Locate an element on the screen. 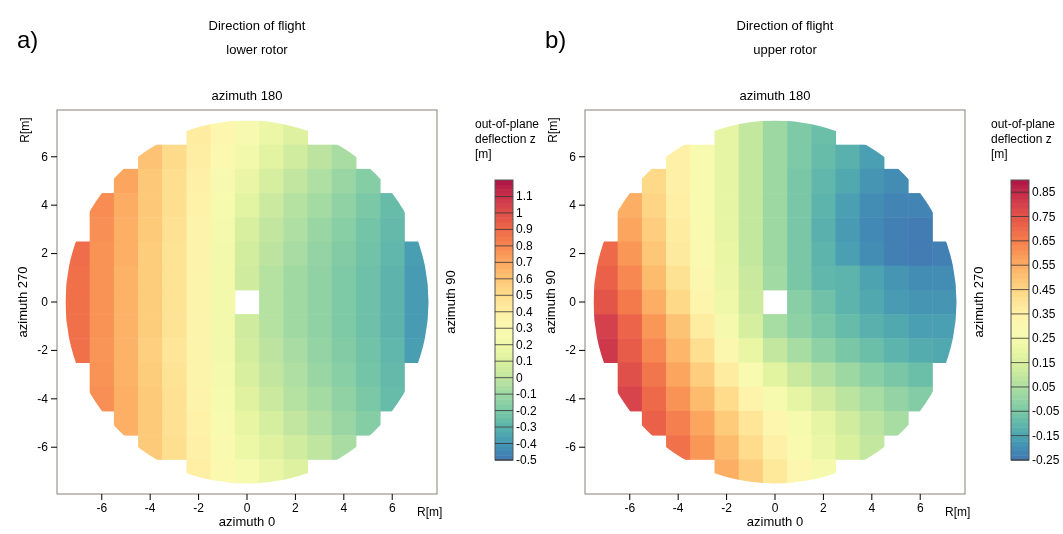  color-bar-label: 0.85 is located at coordinates (1044, 192).